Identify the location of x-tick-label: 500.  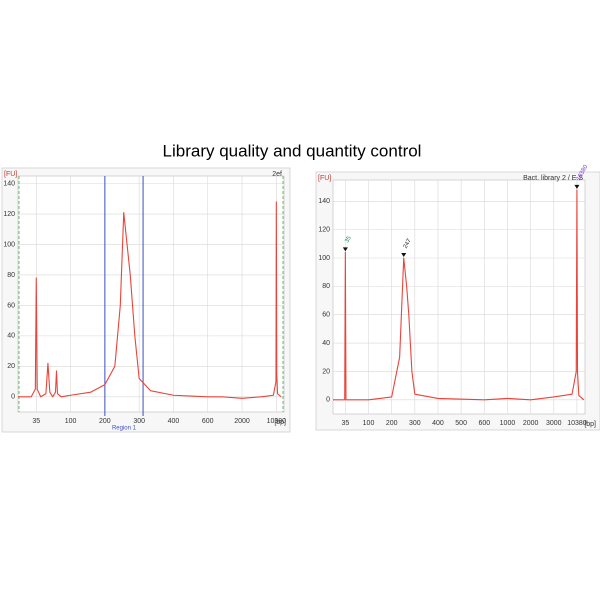
(461, 423).